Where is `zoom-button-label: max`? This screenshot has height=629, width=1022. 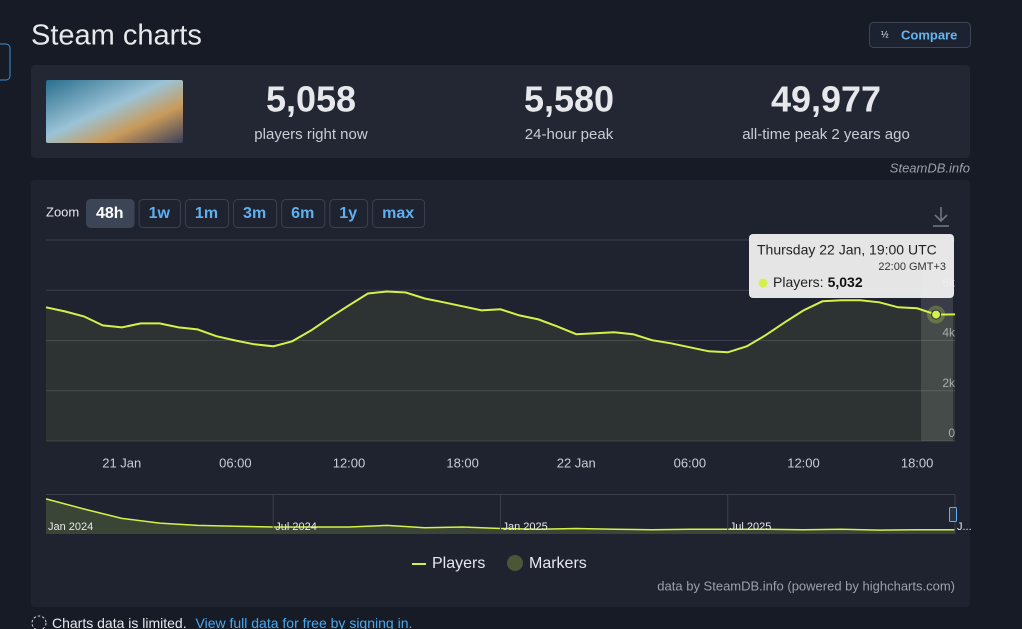 zoom-button-label: max is located at coordinates (398, 213).